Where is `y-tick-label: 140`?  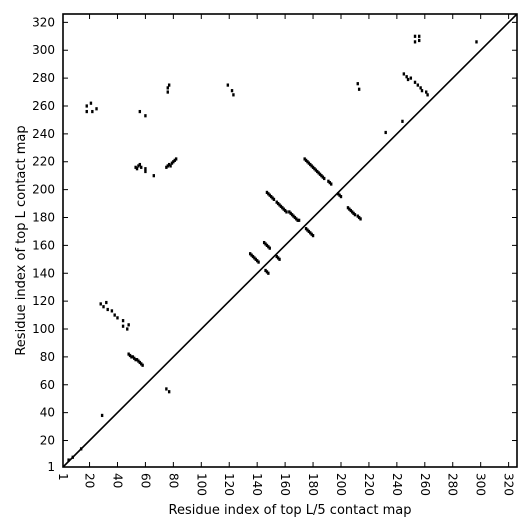
y-tick-label: 140 is located at coordinates (43, 273).